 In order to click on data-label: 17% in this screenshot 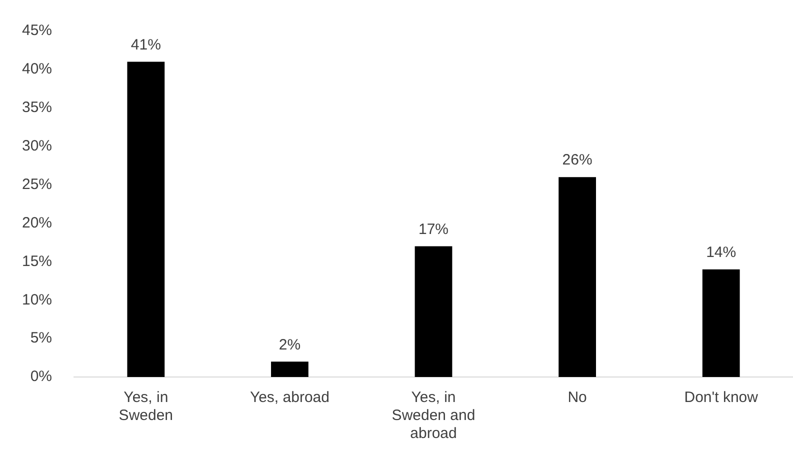, I will do `click(433, 229)`.